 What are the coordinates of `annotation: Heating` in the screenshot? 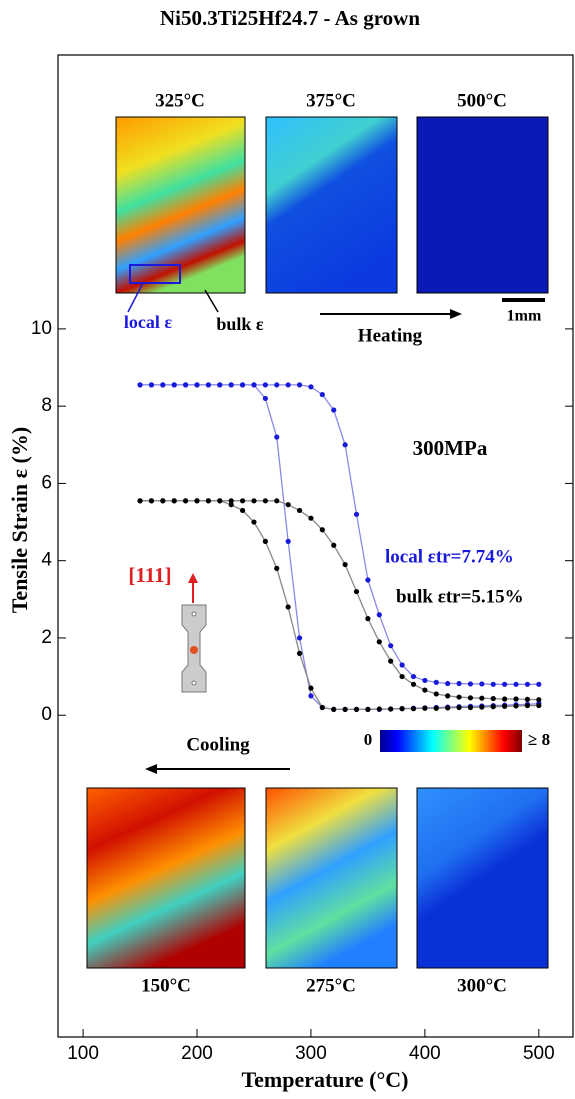 It's located at (390, 335).